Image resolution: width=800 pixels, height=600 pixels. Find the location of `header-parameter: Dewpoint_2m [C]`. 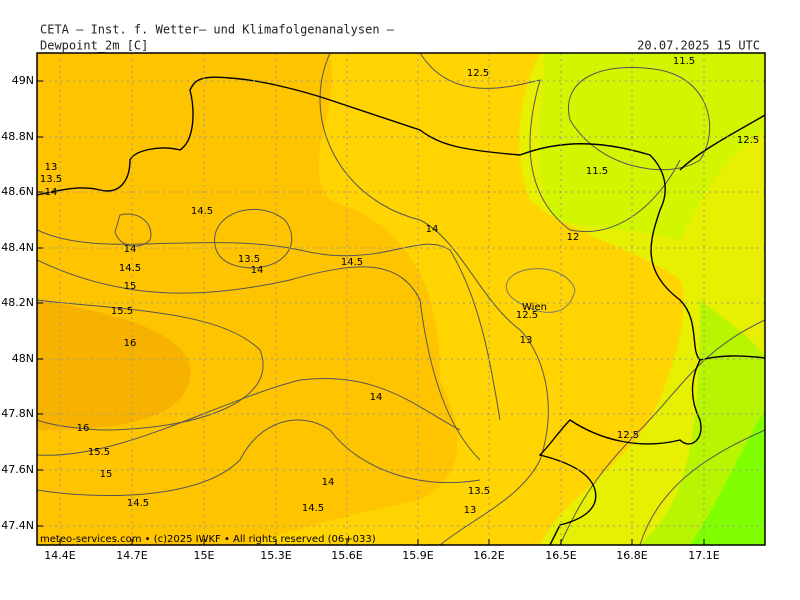

header-parameter: Dewpoint_2m [C] is located at coordinates (94, 46).